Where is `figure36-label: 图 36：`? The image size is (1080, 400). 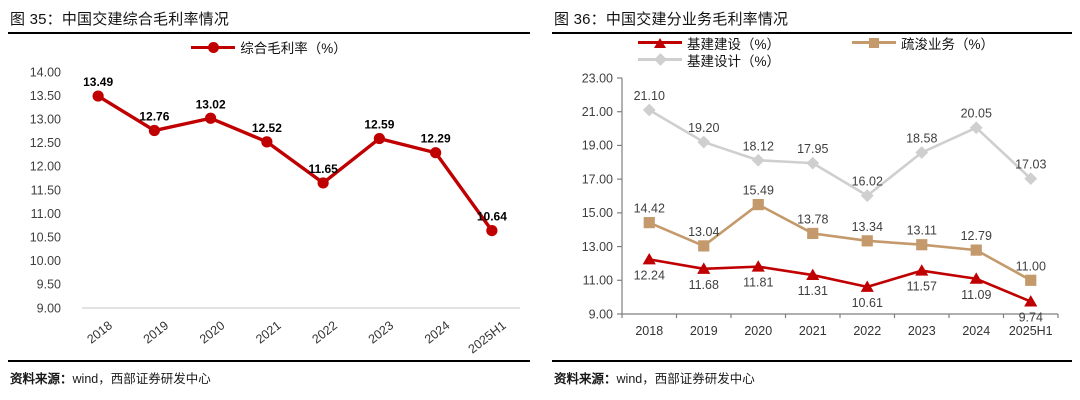
figure36-label: 图 36： is located at coordinates (580, 19).